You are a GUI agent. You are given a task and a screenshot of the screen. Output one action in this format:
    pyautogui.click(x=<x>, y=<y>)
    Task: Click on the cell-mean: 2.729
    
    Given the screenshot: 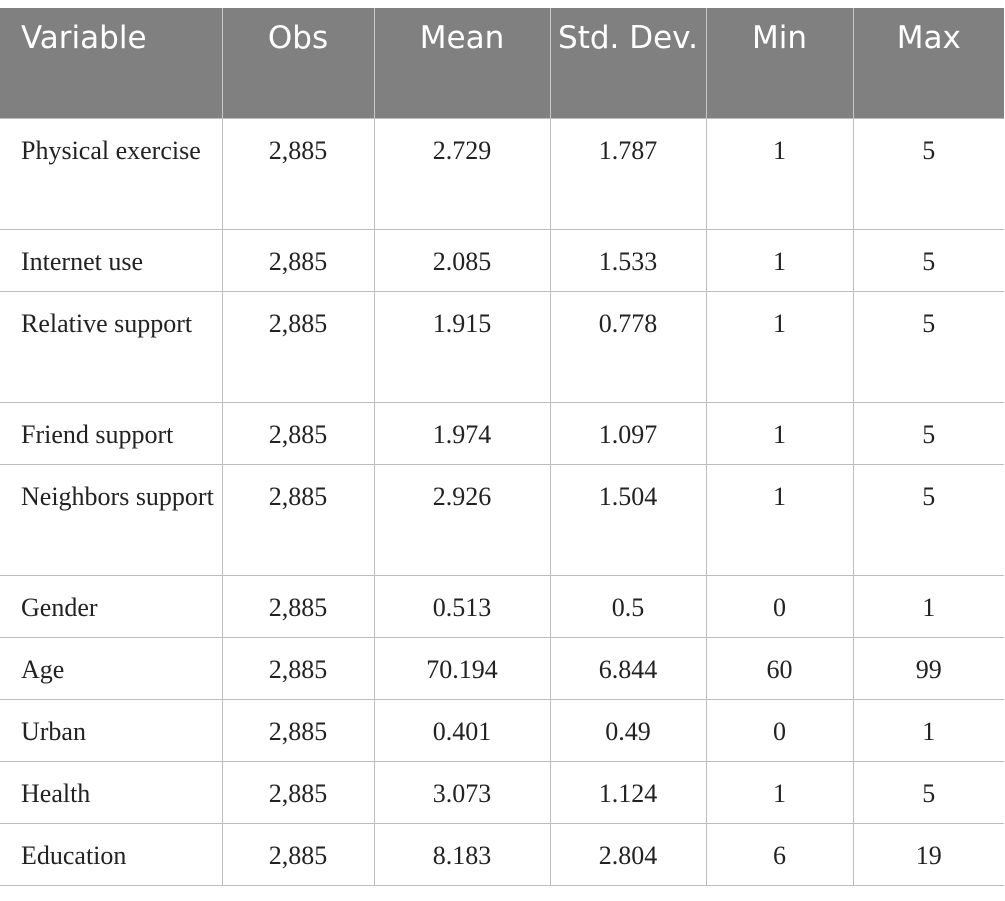 What is the action you would take?
    pyautogui.click(x=462, y=173)
    